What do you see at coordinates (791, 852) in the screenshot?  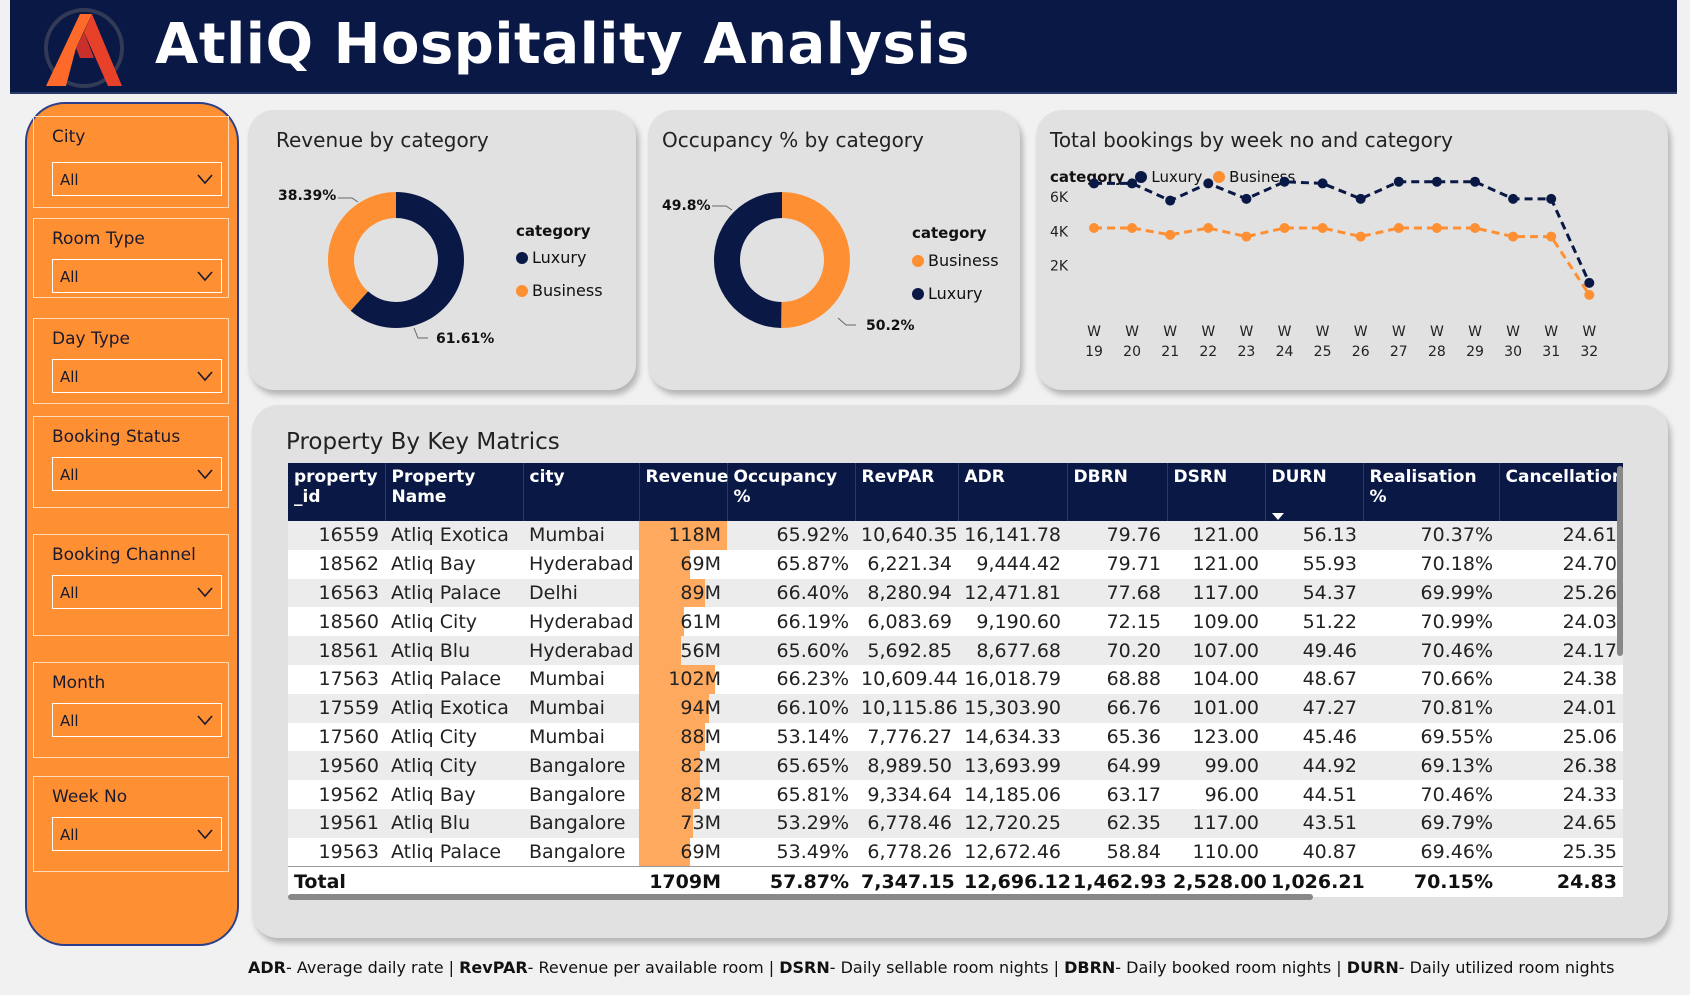 I see `occupancy-cell: 53.49%` at bounding box center [791, 852].